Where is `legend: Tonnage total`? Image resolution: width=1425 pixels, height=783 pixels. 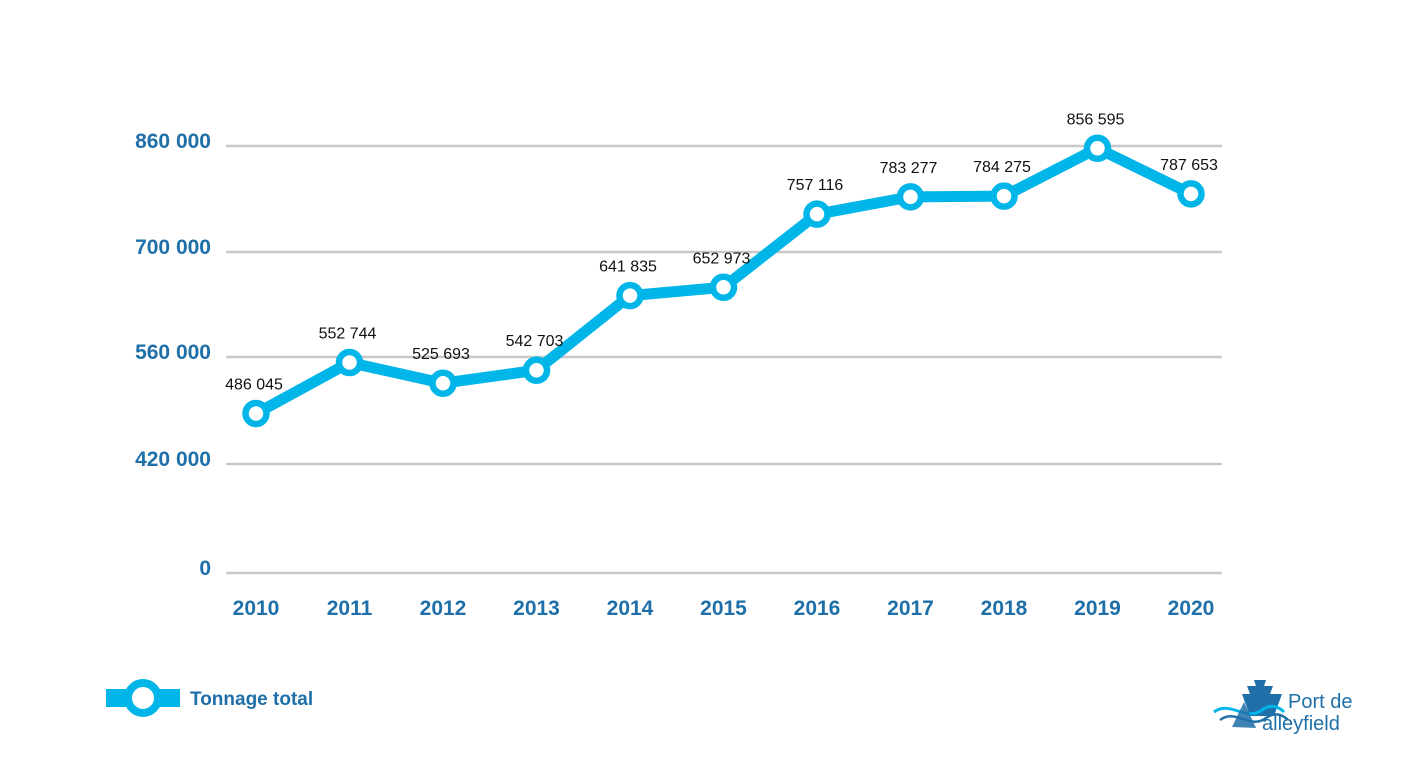
legend: Tonnage total is located at coordinates (209, 698).